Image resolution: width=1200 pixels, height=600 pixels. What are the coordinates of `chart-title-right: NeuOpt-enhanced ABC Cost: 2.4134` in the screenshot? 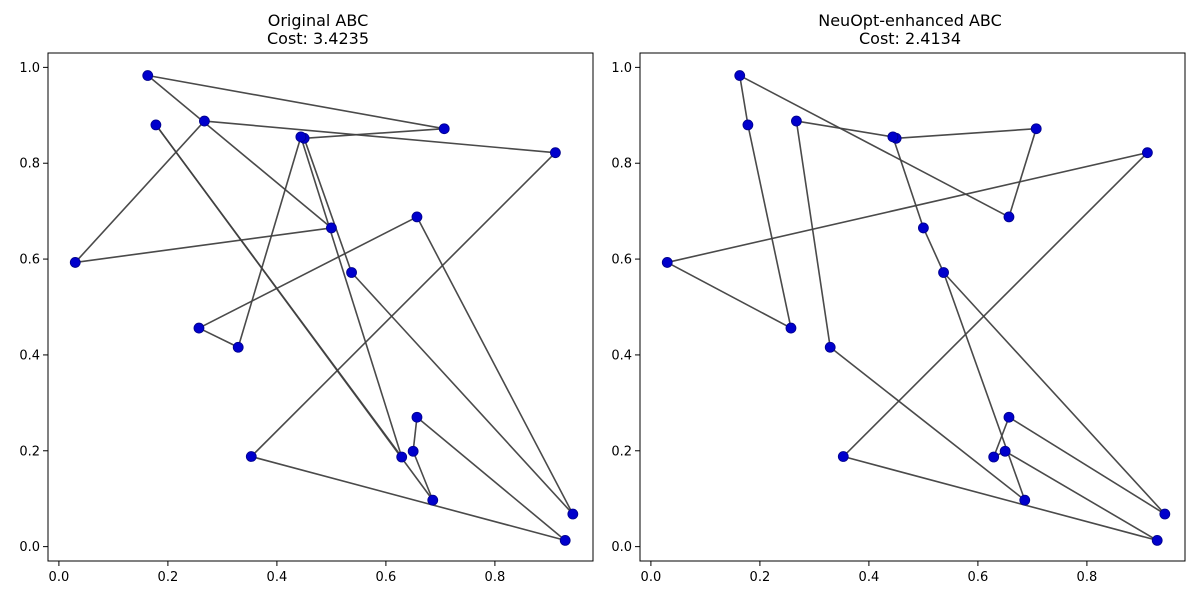 It's located at (910, 30).